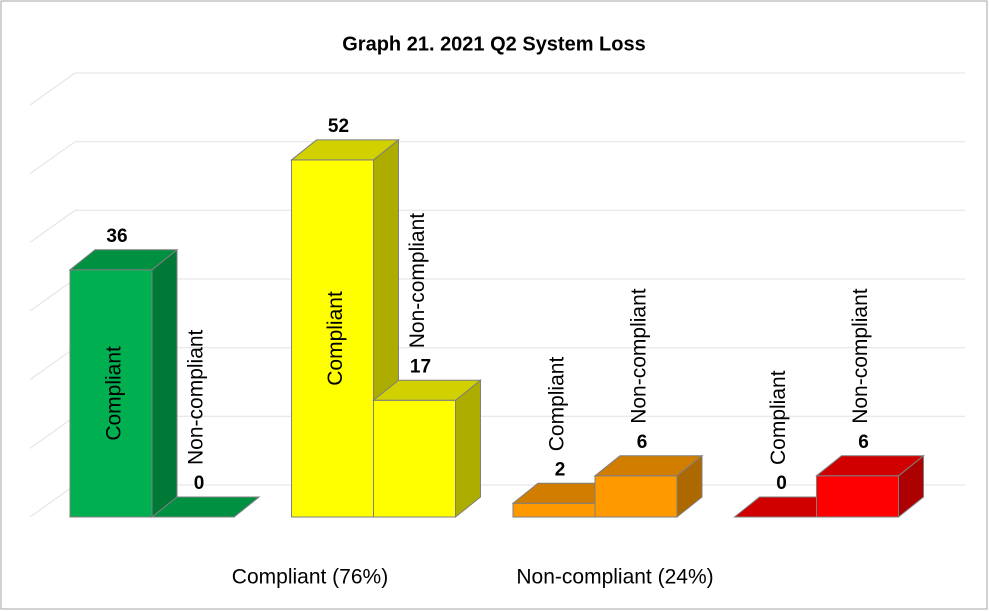 The width and height of the screenshot is (989, 611). What do you see at coordinates (560, 469) in the screenshot?
I see `value-label: 2` at bounding box center [560, 469].